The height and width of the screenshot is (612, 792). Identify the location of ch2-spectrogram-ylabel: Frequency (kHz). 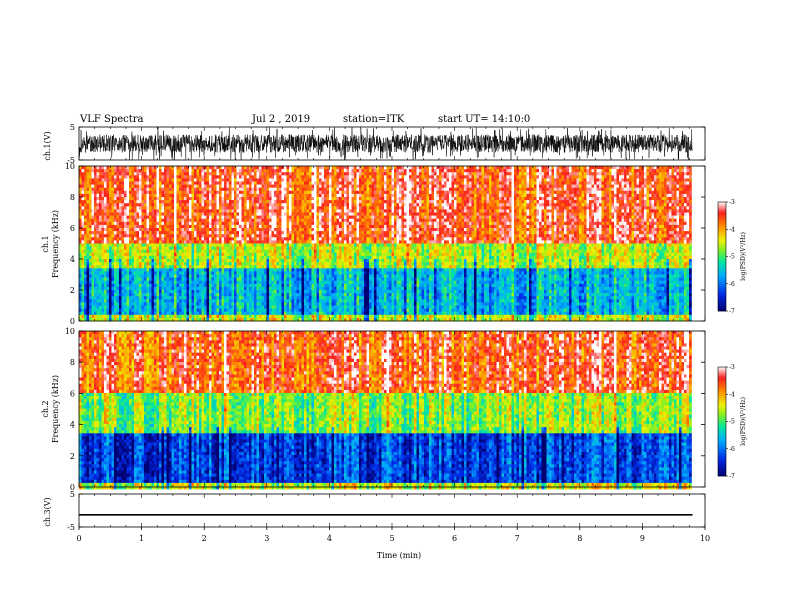
(55, 409).